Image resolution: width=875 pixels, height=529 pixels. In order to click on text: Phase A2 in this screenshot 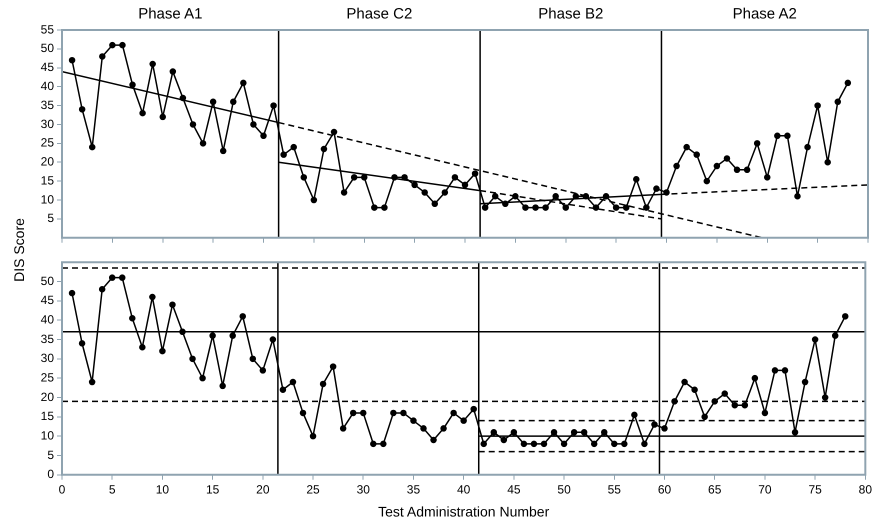, I will do `click(764, 14)`.